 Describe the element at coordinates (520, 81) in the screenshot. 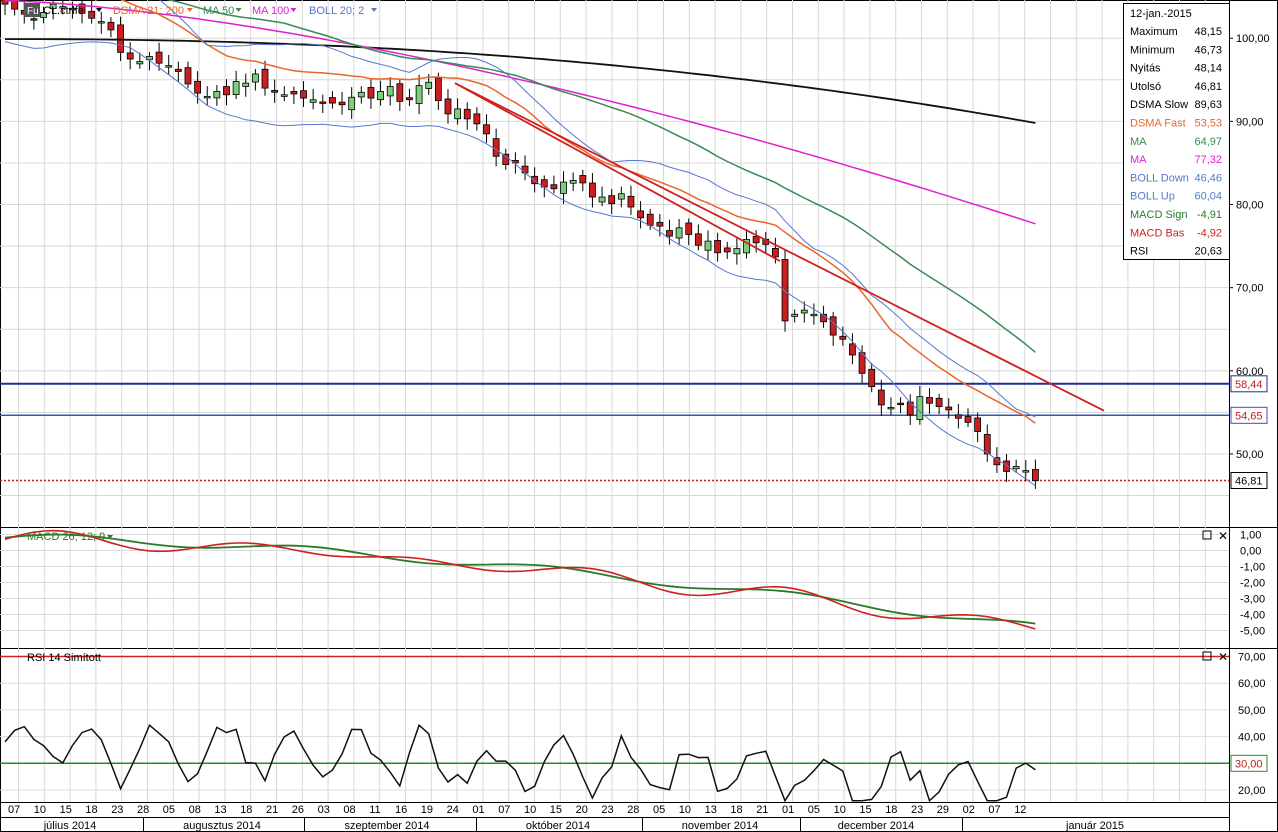

I see `dsma-slow-line` at that location.